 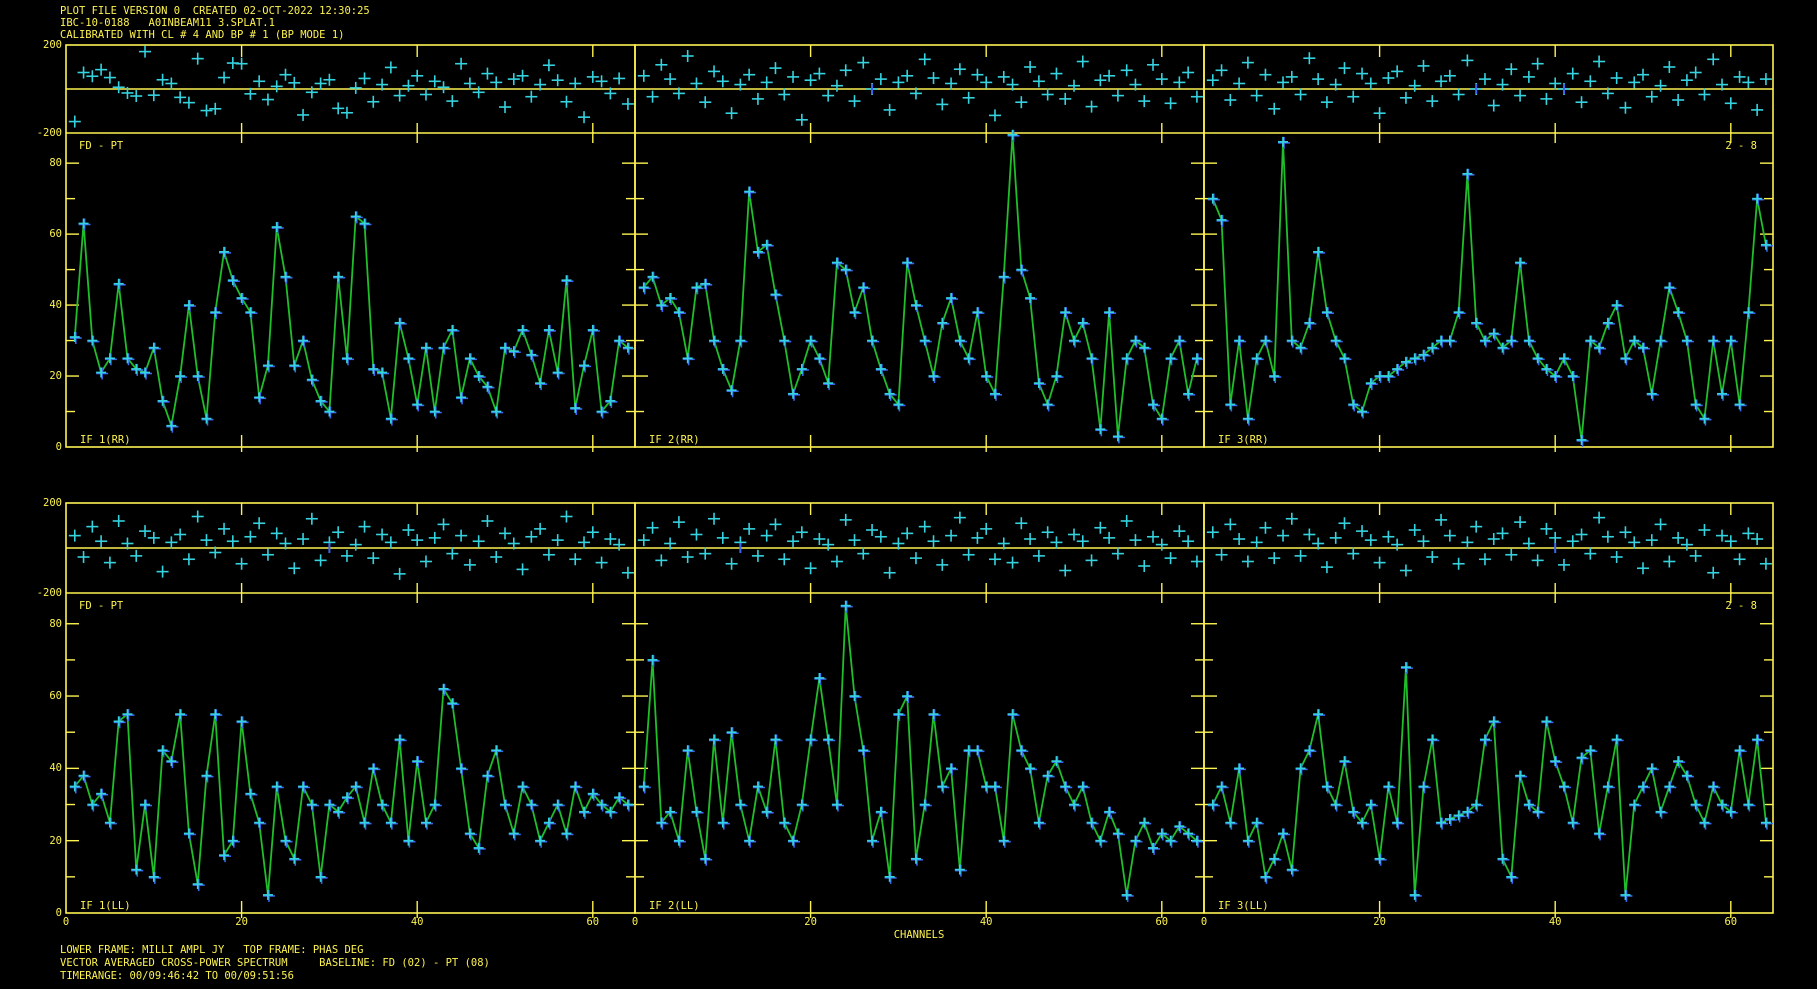 I want to click on header-line-2: IBC-10-0188 A0INBEAM11 3.SPLAT.1, so click(x=167, y=23).